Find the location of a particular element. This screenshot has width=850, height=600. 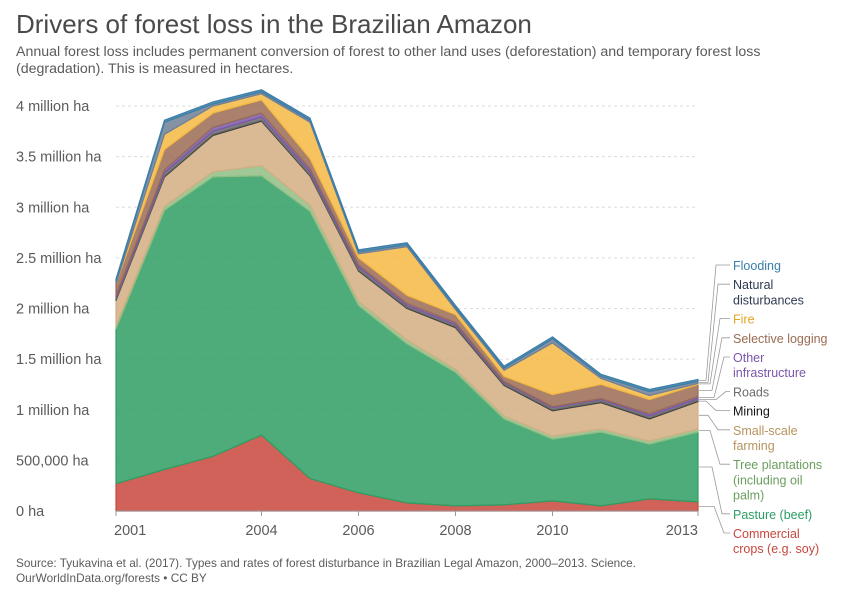

legend-flooding: Flooding is located at coordinates (740, 320).